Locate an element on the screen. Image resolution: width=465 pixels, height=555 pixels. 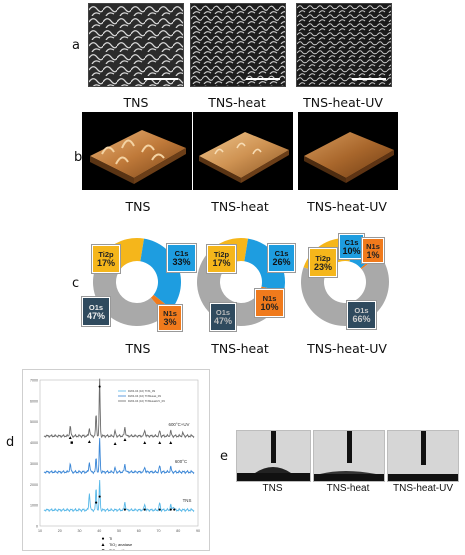
x-tick-label: 60 is located at coordinates (139, 531).